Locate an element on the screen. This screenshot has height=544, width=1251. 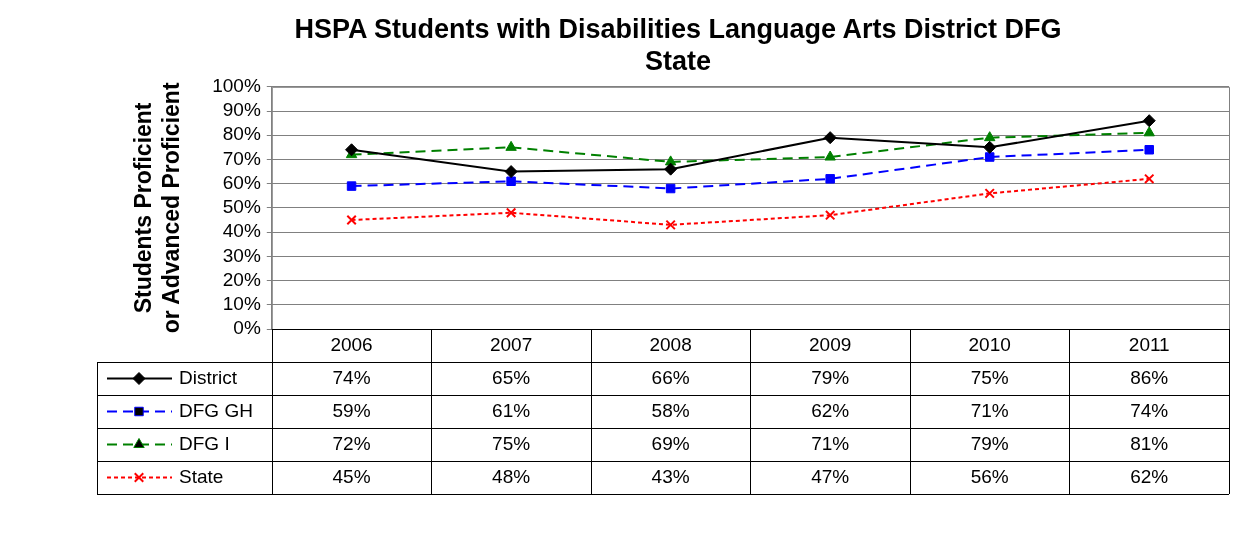
data-label: 61% is located at coordinates (511, 410).